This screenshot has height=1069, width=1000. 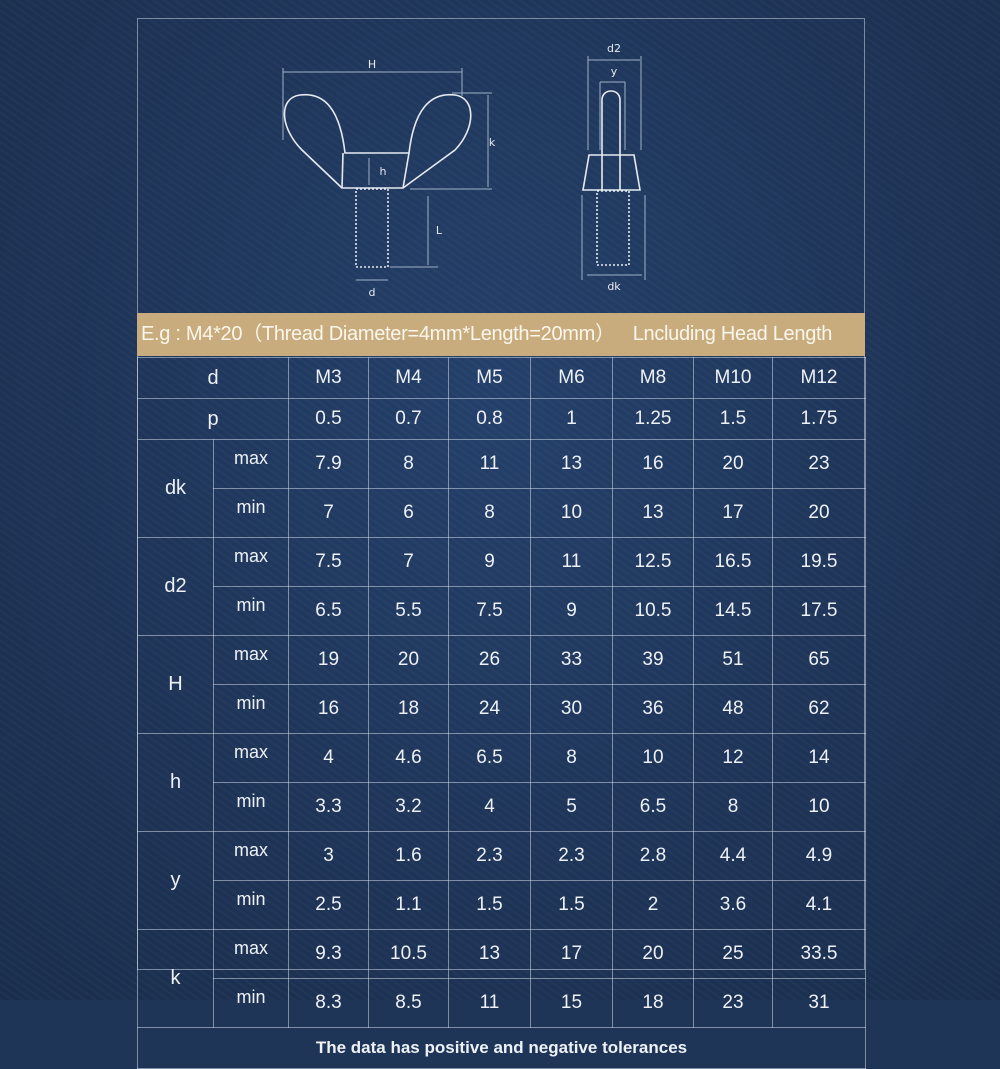 I want to click on size-header-row: d M3 M4 M5 M6 M8 M10 M12, so click(x=501, y=378).